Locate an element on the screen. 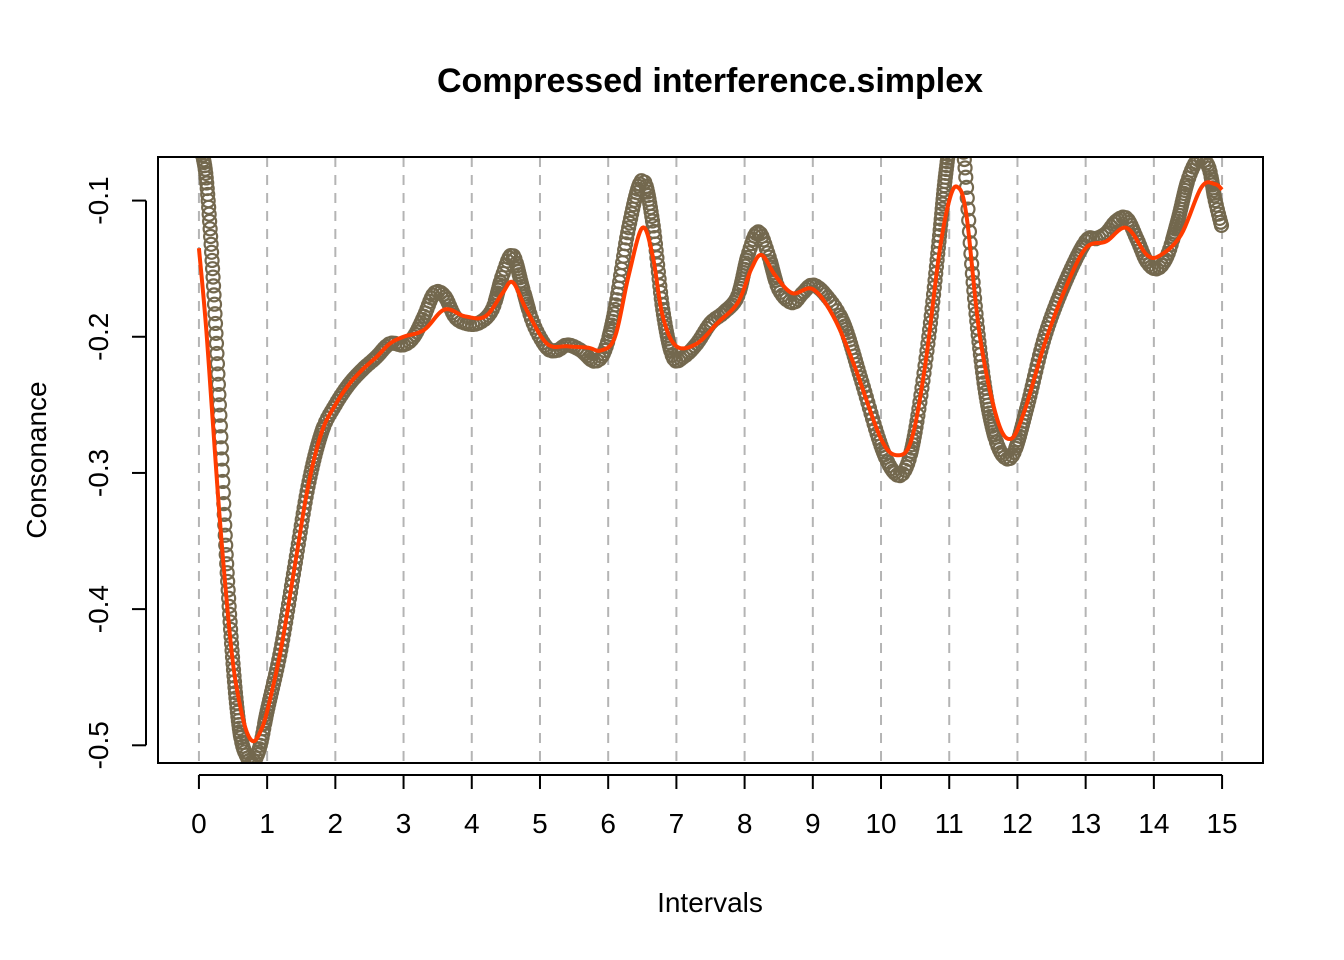 This screenshot has height=960, width=1344. x-tick-label-1: 1 is located at coordinates (267, 823).